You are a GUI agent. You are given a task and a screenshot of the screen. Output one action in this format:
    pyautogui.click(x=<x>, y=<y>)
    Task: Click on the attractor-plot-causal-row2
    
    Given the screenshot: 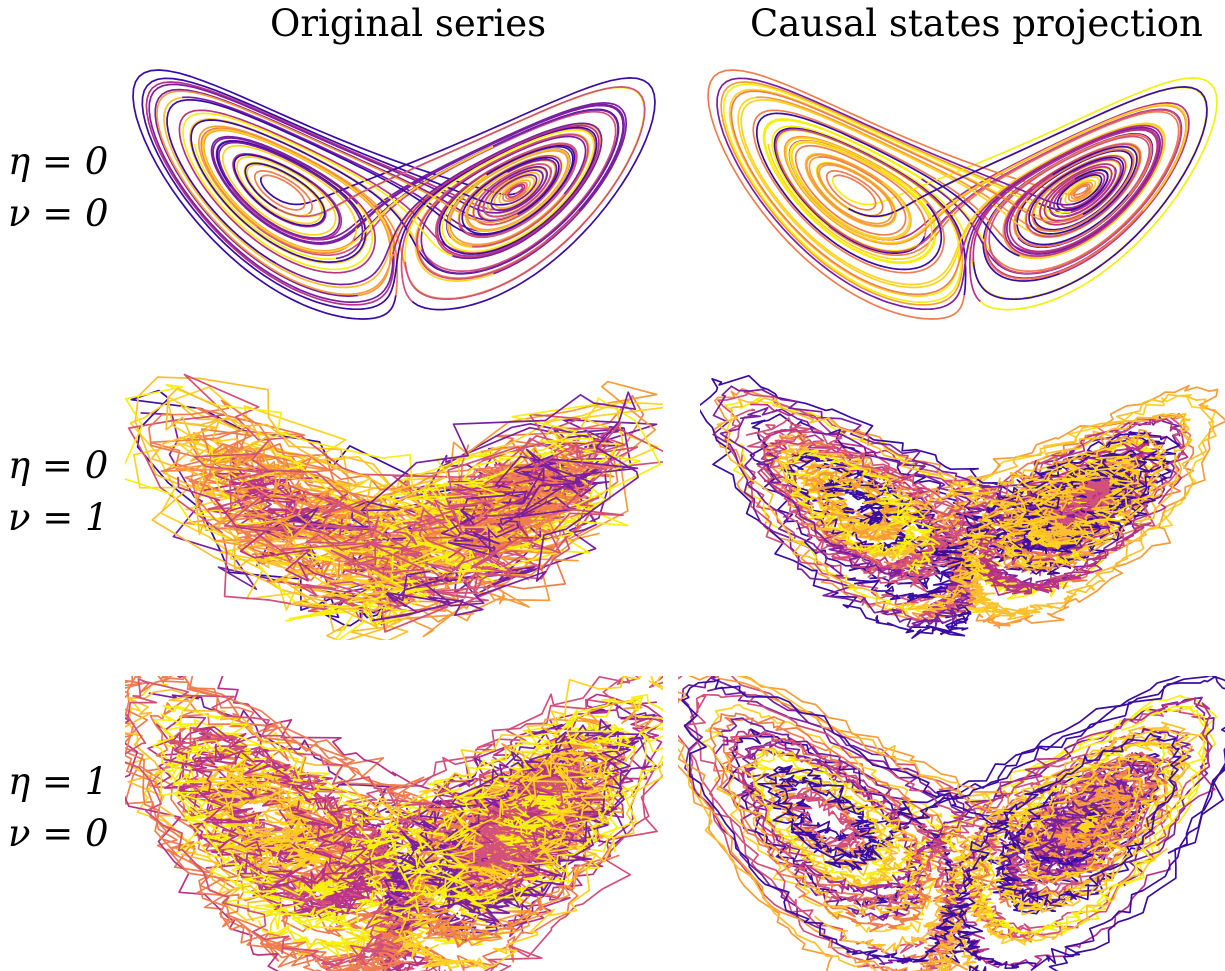 What is the action you would take?
    pyautogui.click(x=962, y=506)
    